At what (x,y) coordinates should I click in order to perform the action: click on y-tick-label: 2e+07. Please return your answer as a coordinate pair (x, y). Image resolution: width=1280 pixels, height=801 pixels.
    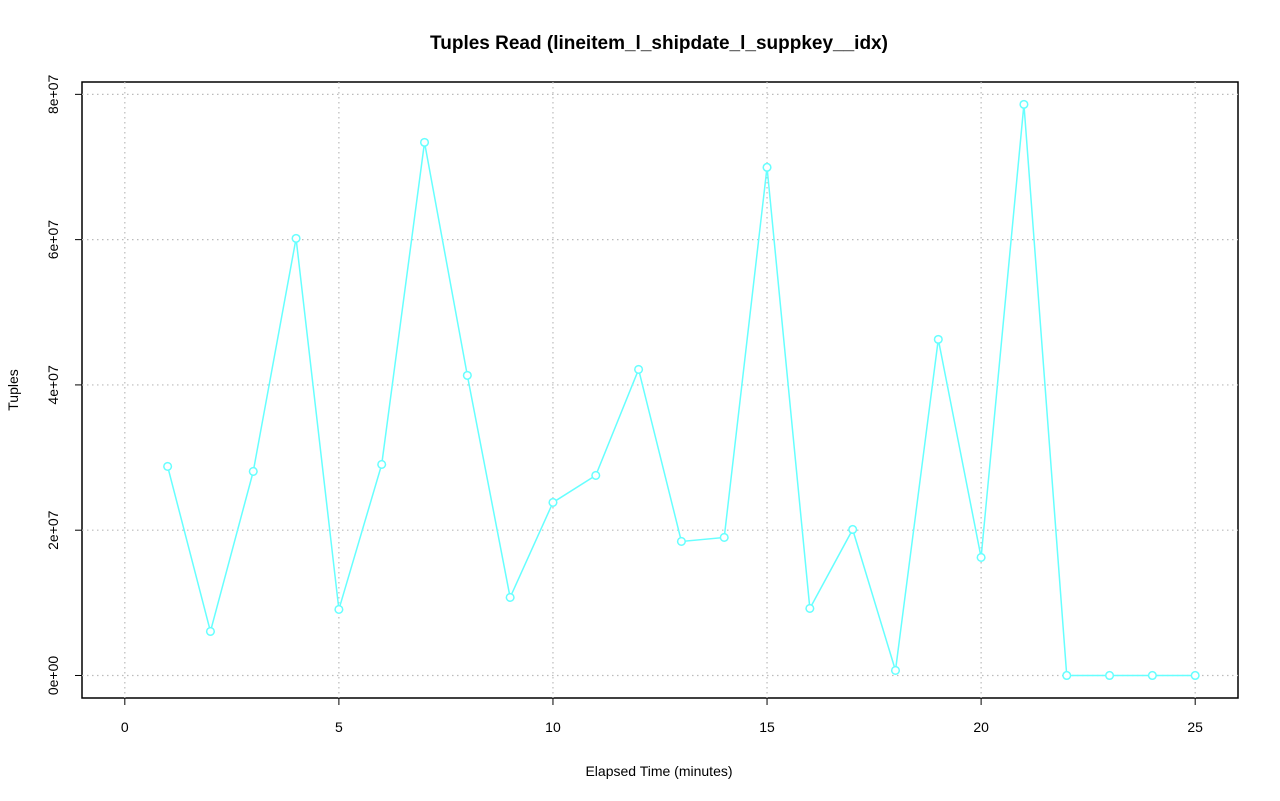
    Looking at the image, I should click on (53, 530).